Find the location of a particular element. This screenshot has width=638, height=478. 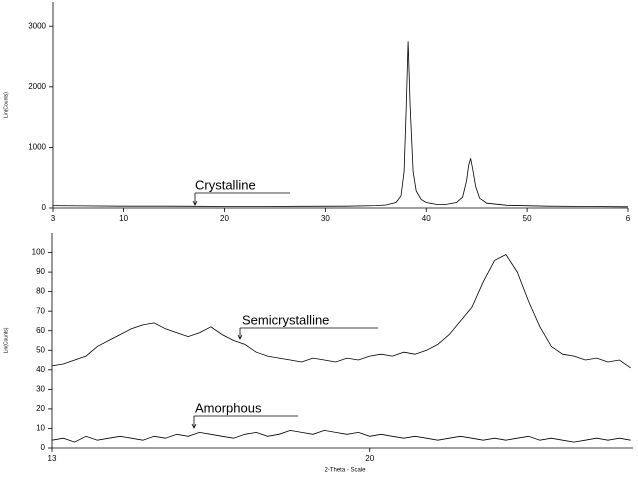

y-tick-label: 10 is located at coordinates (40, 428).